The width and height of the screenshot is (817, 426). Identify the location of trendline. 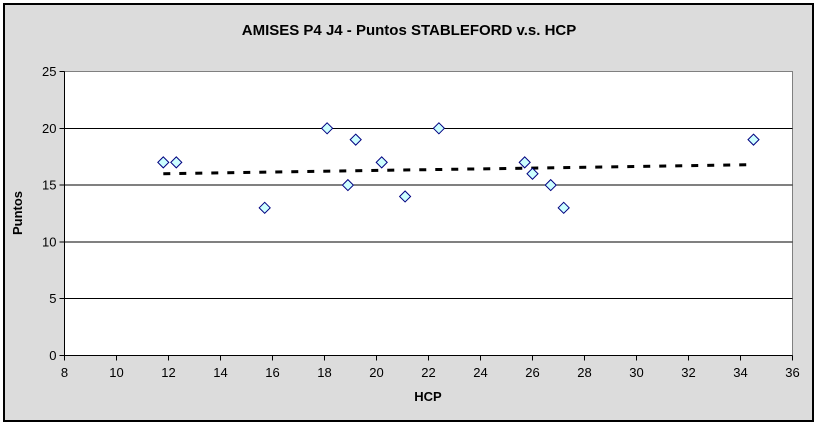
(458, 169).